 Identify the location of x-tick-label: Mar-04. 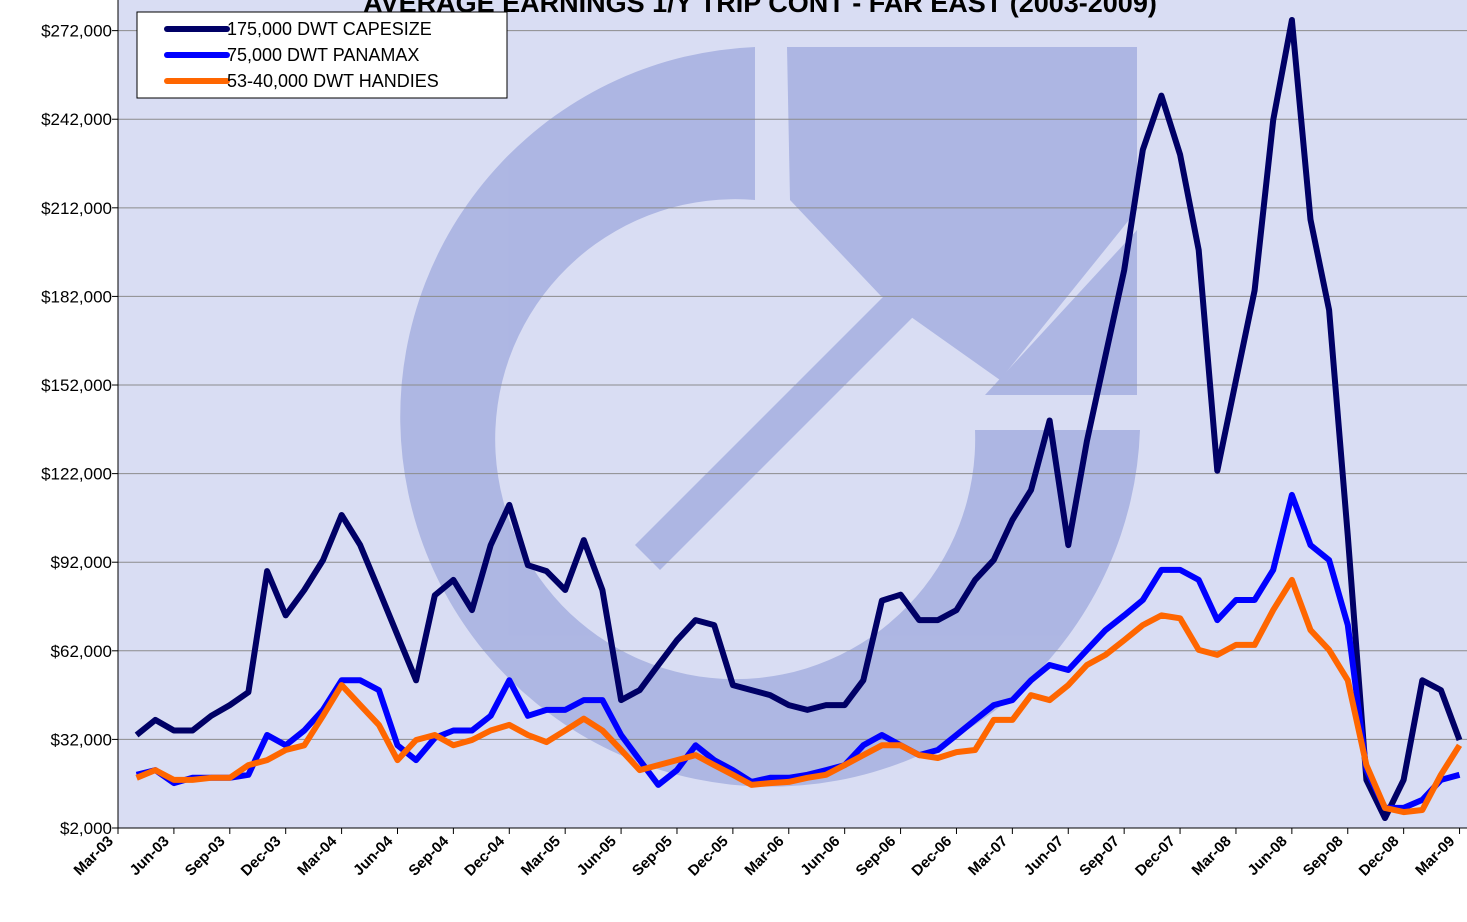
(317, 855).